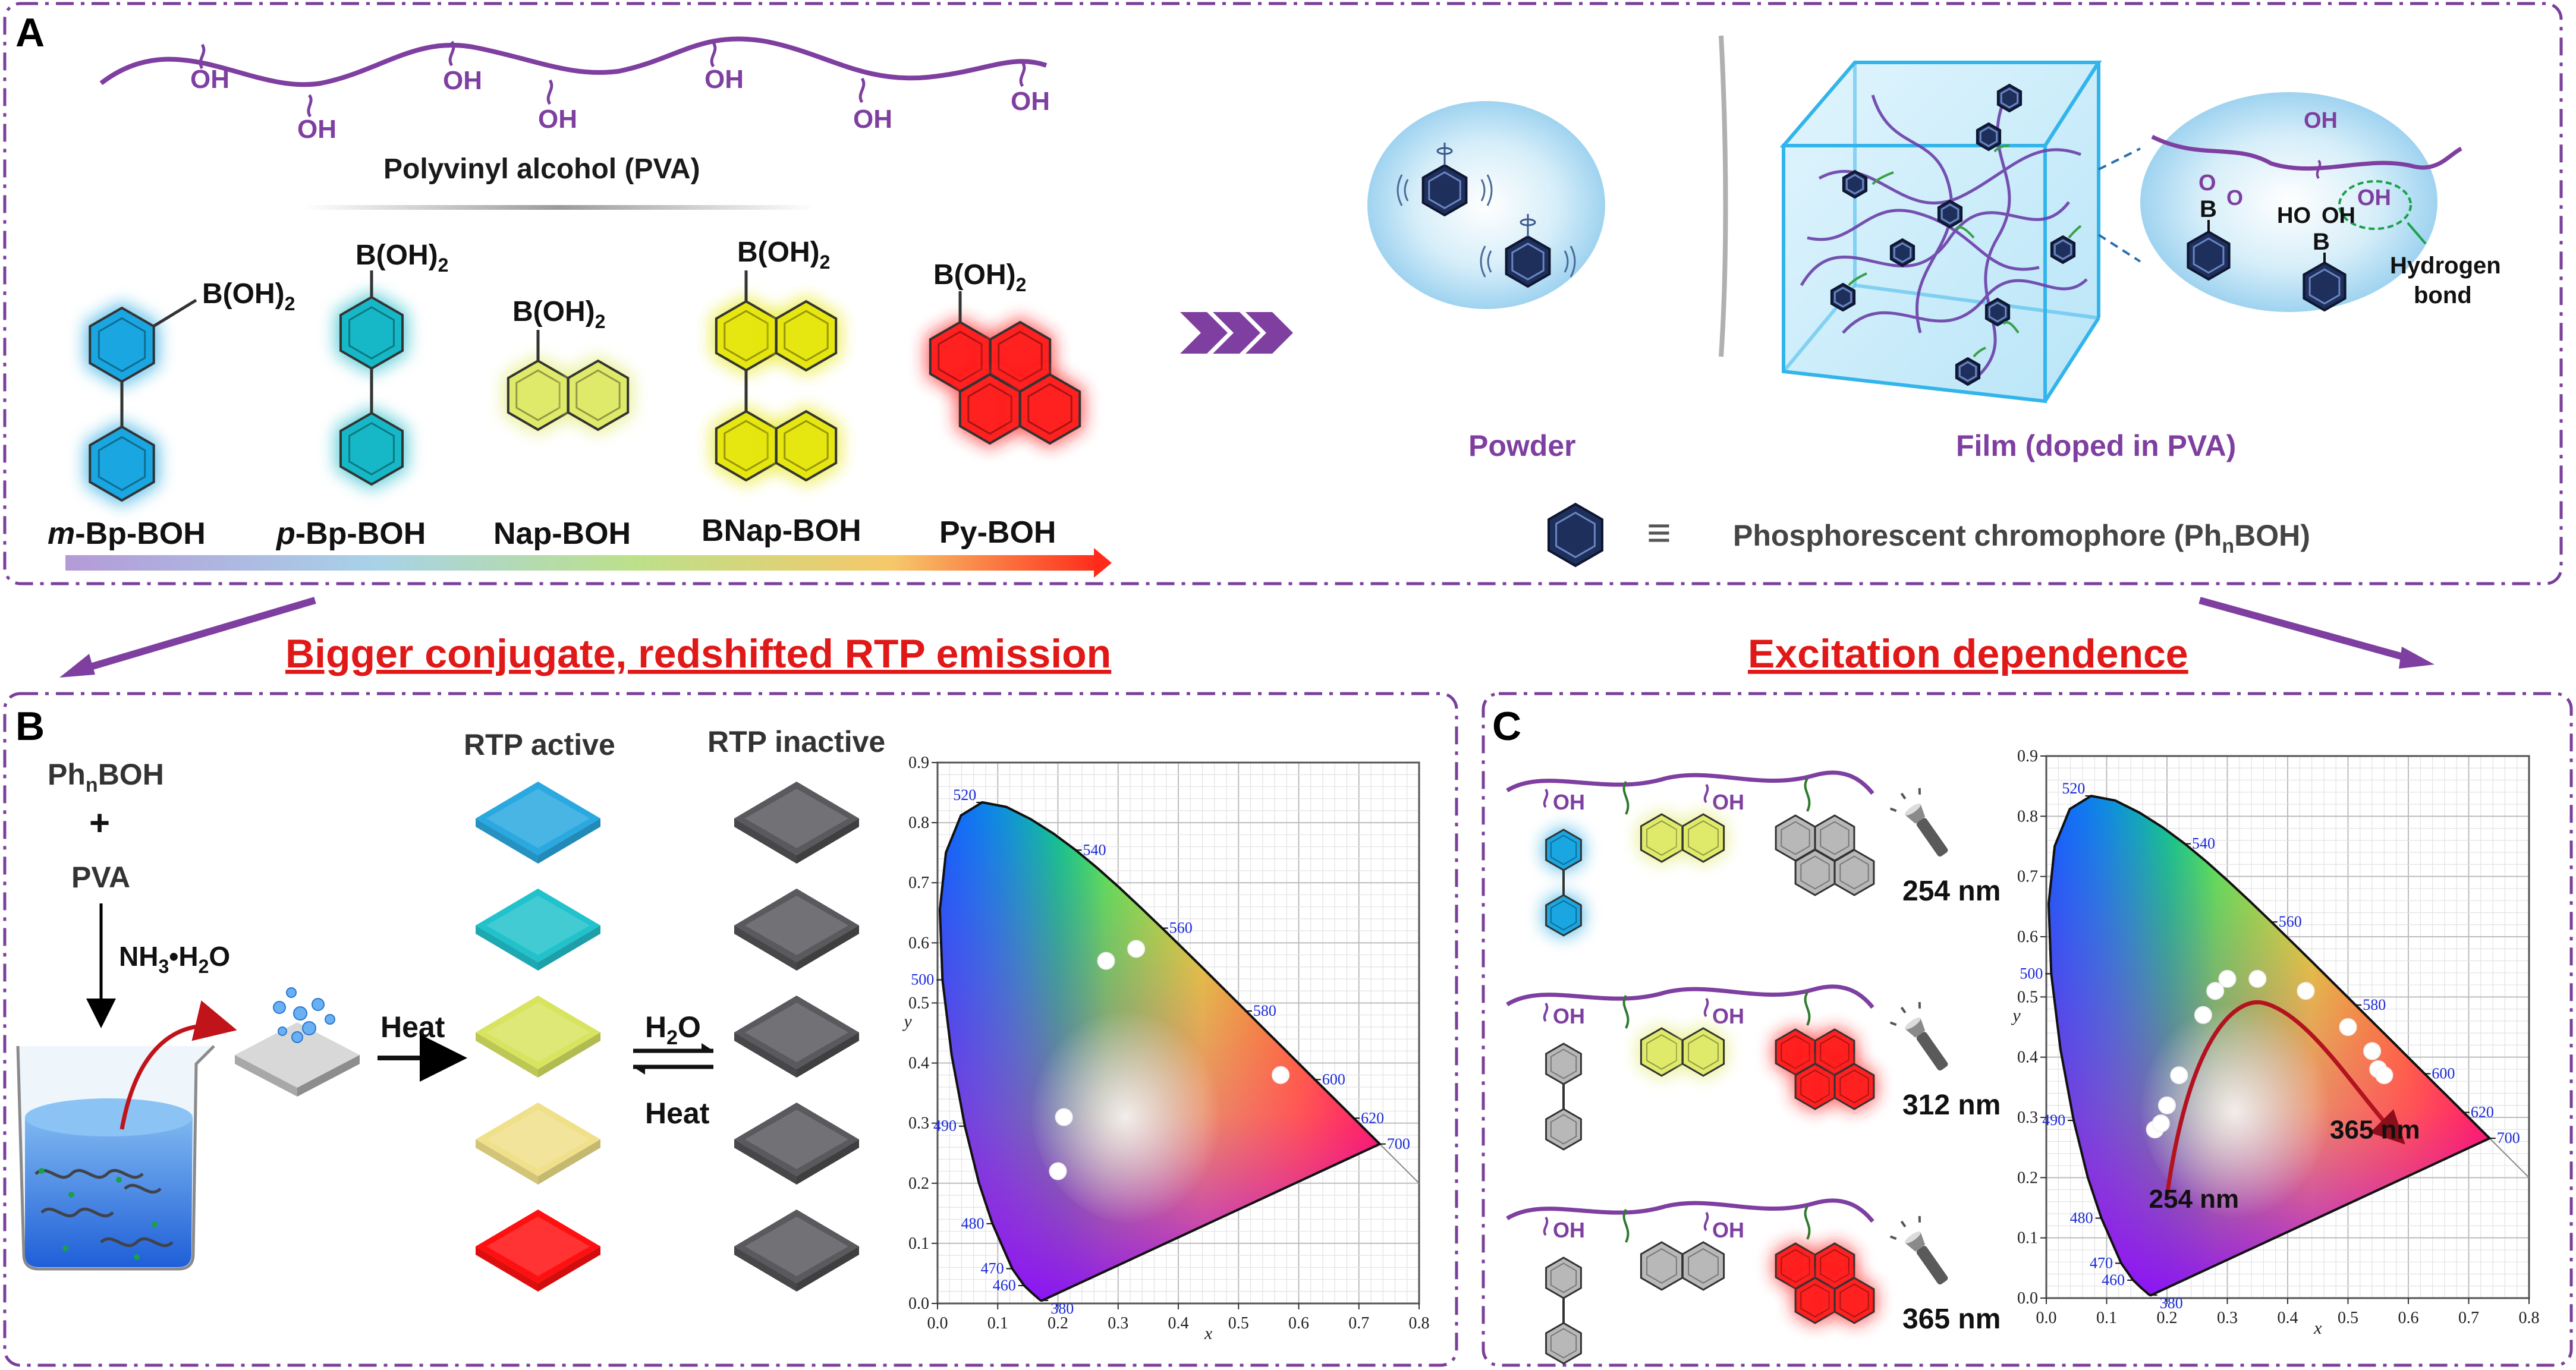 Image resolution: width=2576 pixels, height=1370 pixels. Describe the element at coordinates (538, 930) in the screenshot. I see `rtp-active-film` at that location.